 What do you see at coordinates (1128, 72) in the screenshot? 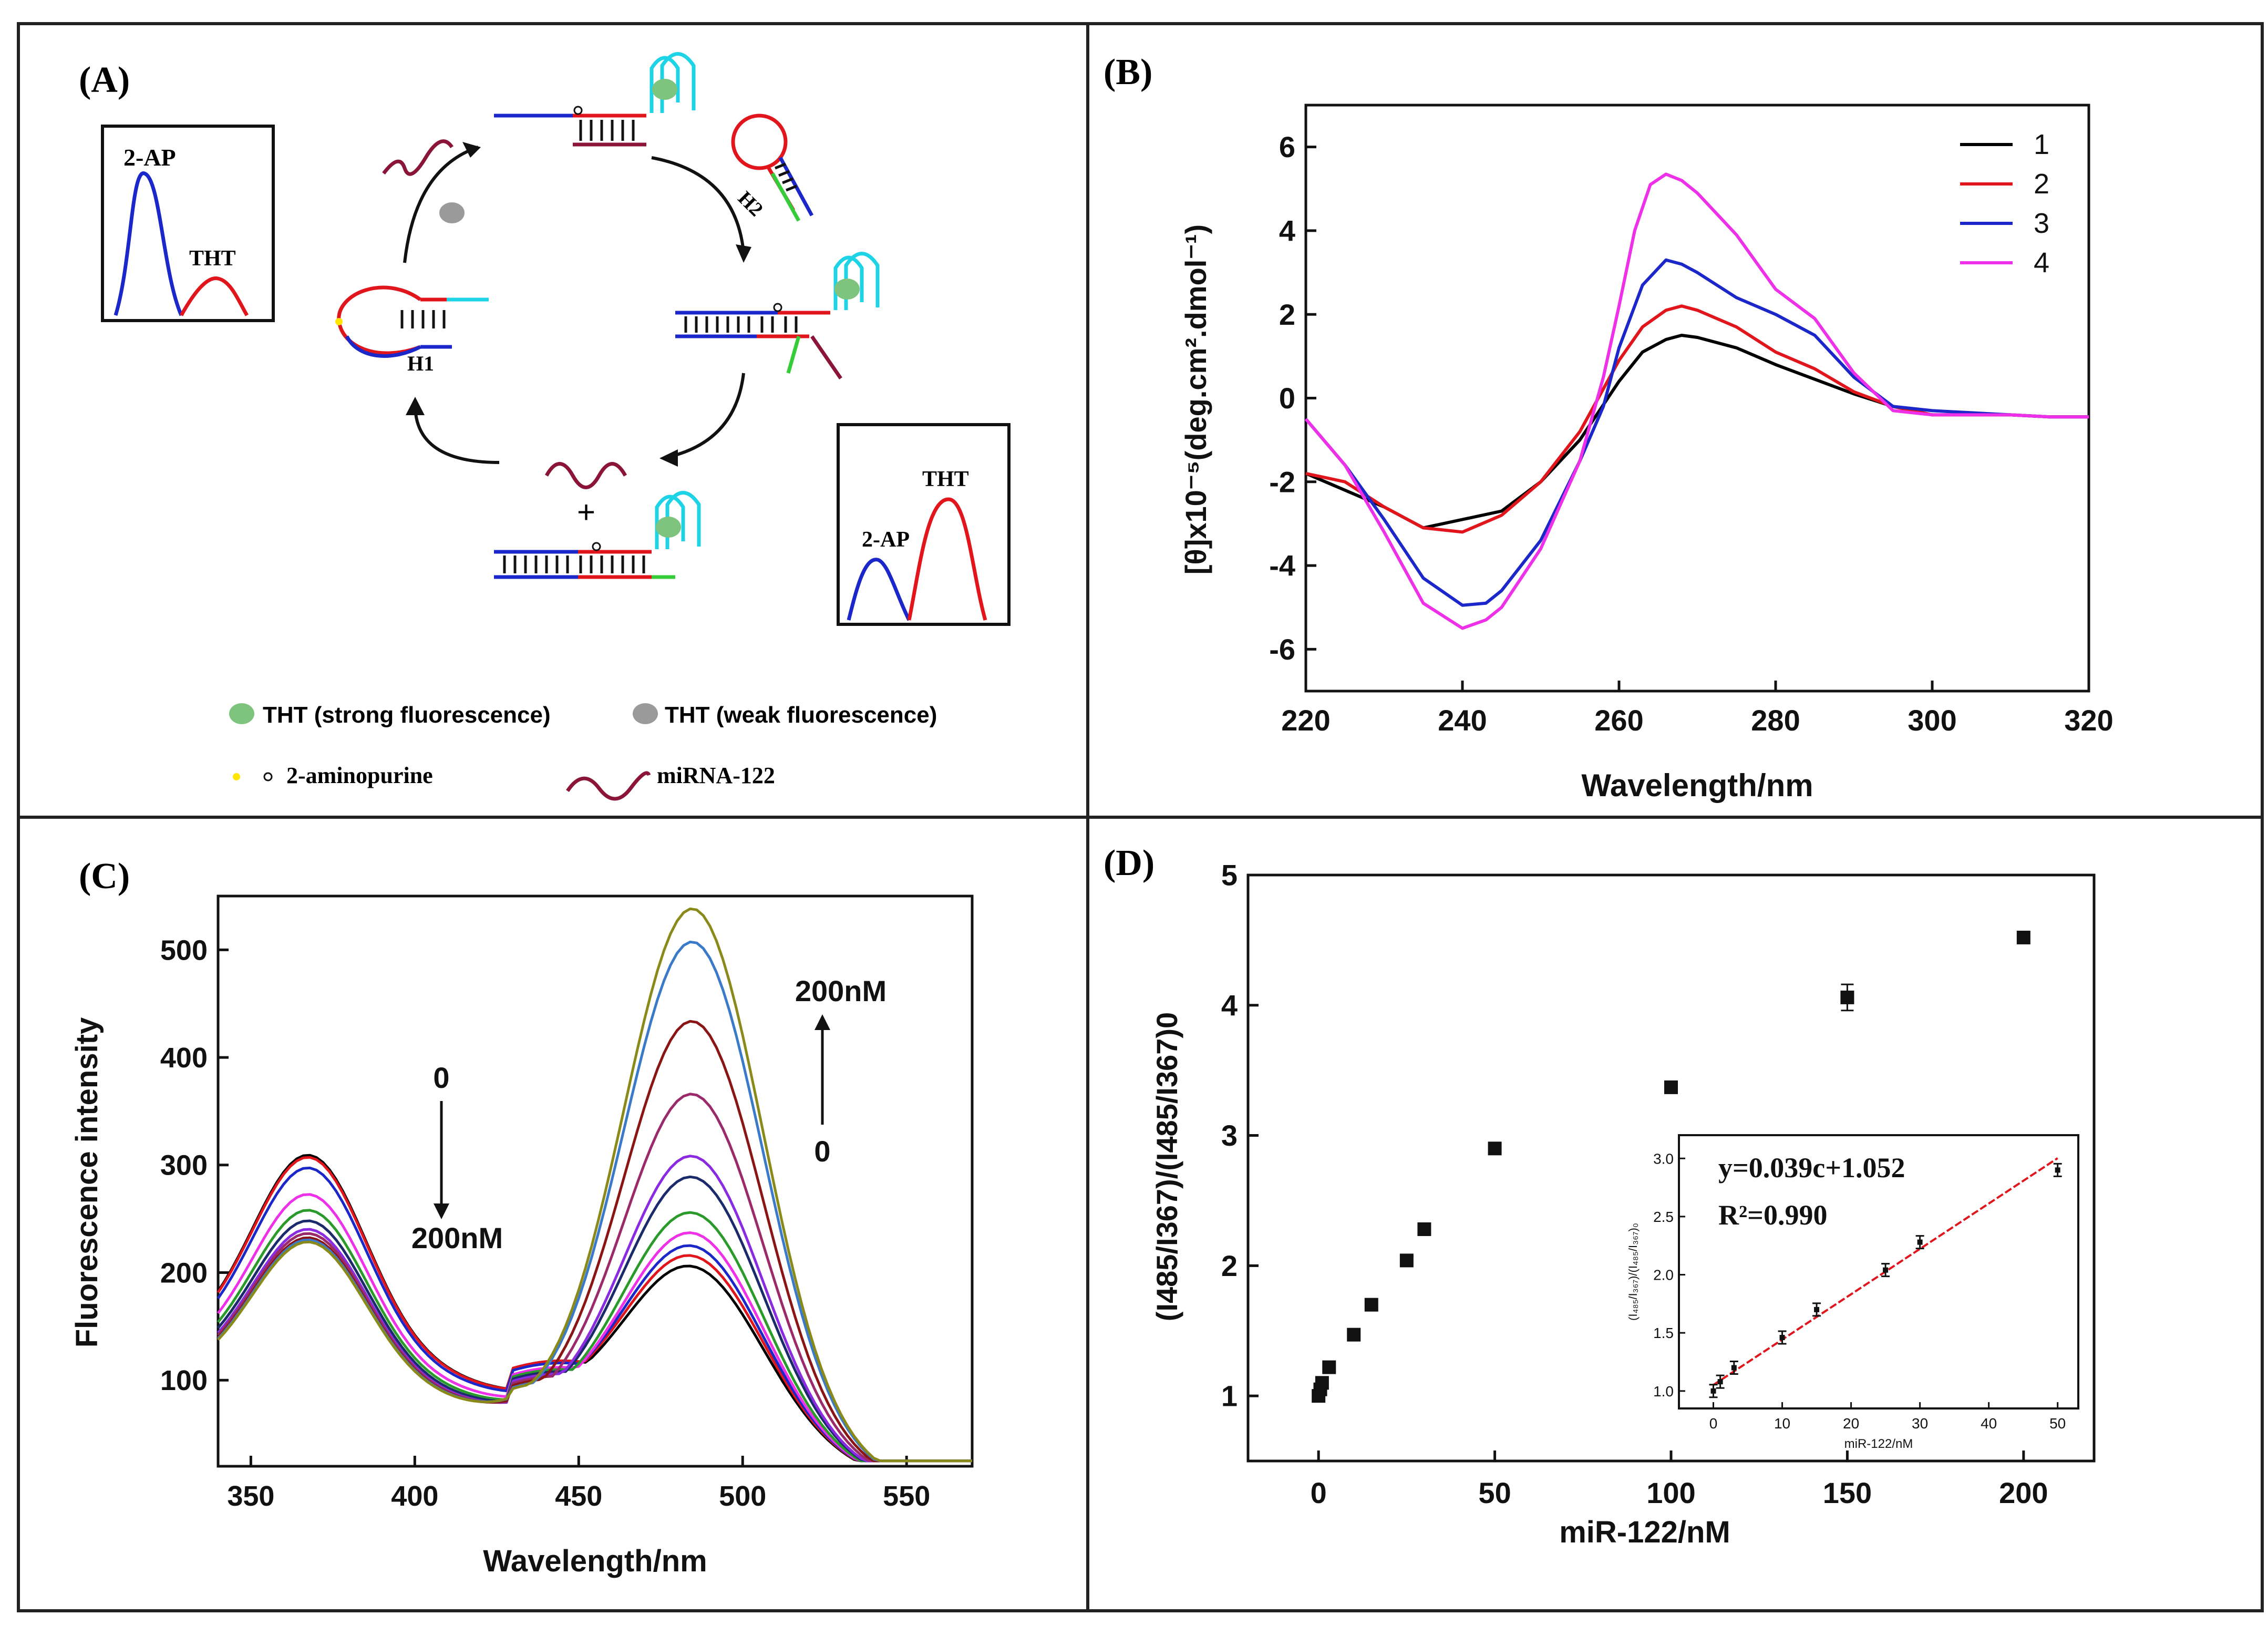
I see `panel-label-b: (B)` at bounding box center [1128, 72].